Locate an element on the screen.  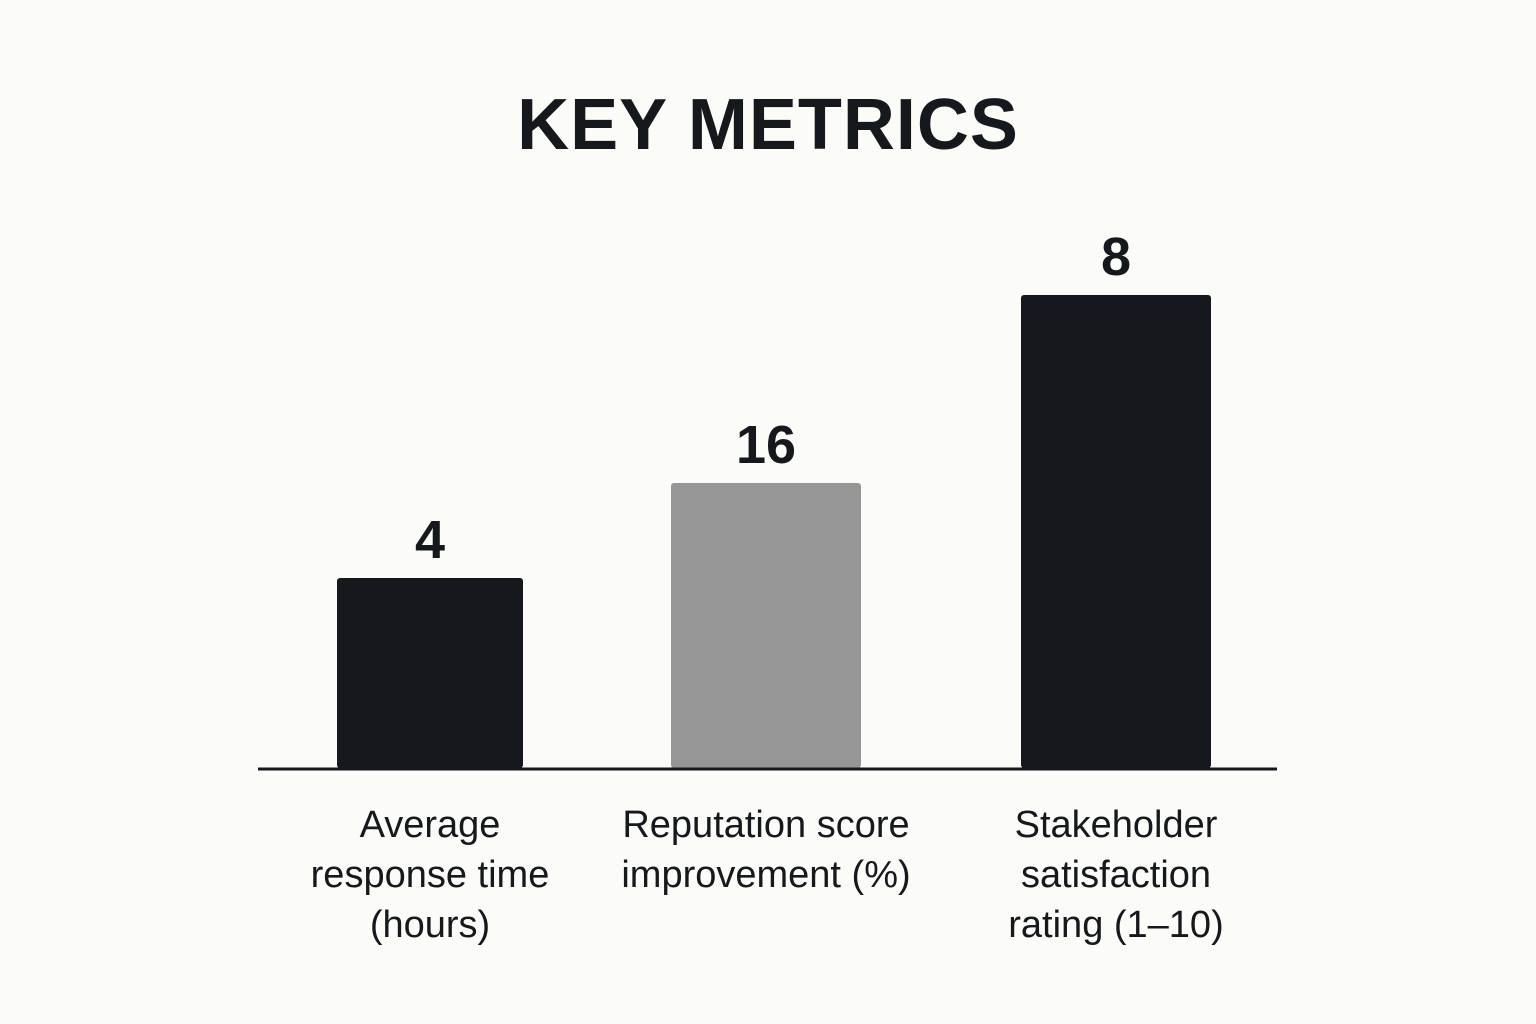
category-label-line: response time is located at coordinates (430, 875).